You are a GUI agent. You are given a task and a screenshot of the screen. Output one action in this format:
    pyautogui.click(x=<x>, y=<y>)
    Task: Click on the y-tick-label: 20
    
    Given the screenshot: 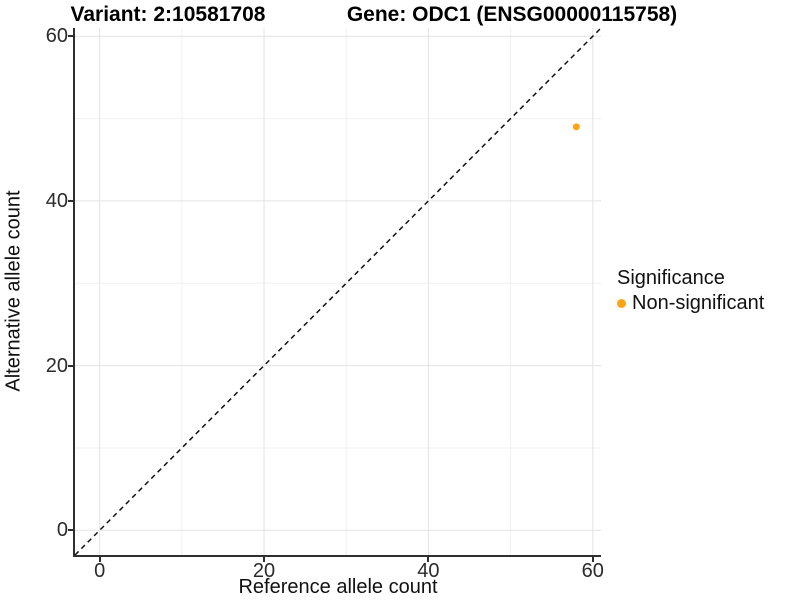 What is the action you would take?
    pyautogui.click(x=56, y=365)
    